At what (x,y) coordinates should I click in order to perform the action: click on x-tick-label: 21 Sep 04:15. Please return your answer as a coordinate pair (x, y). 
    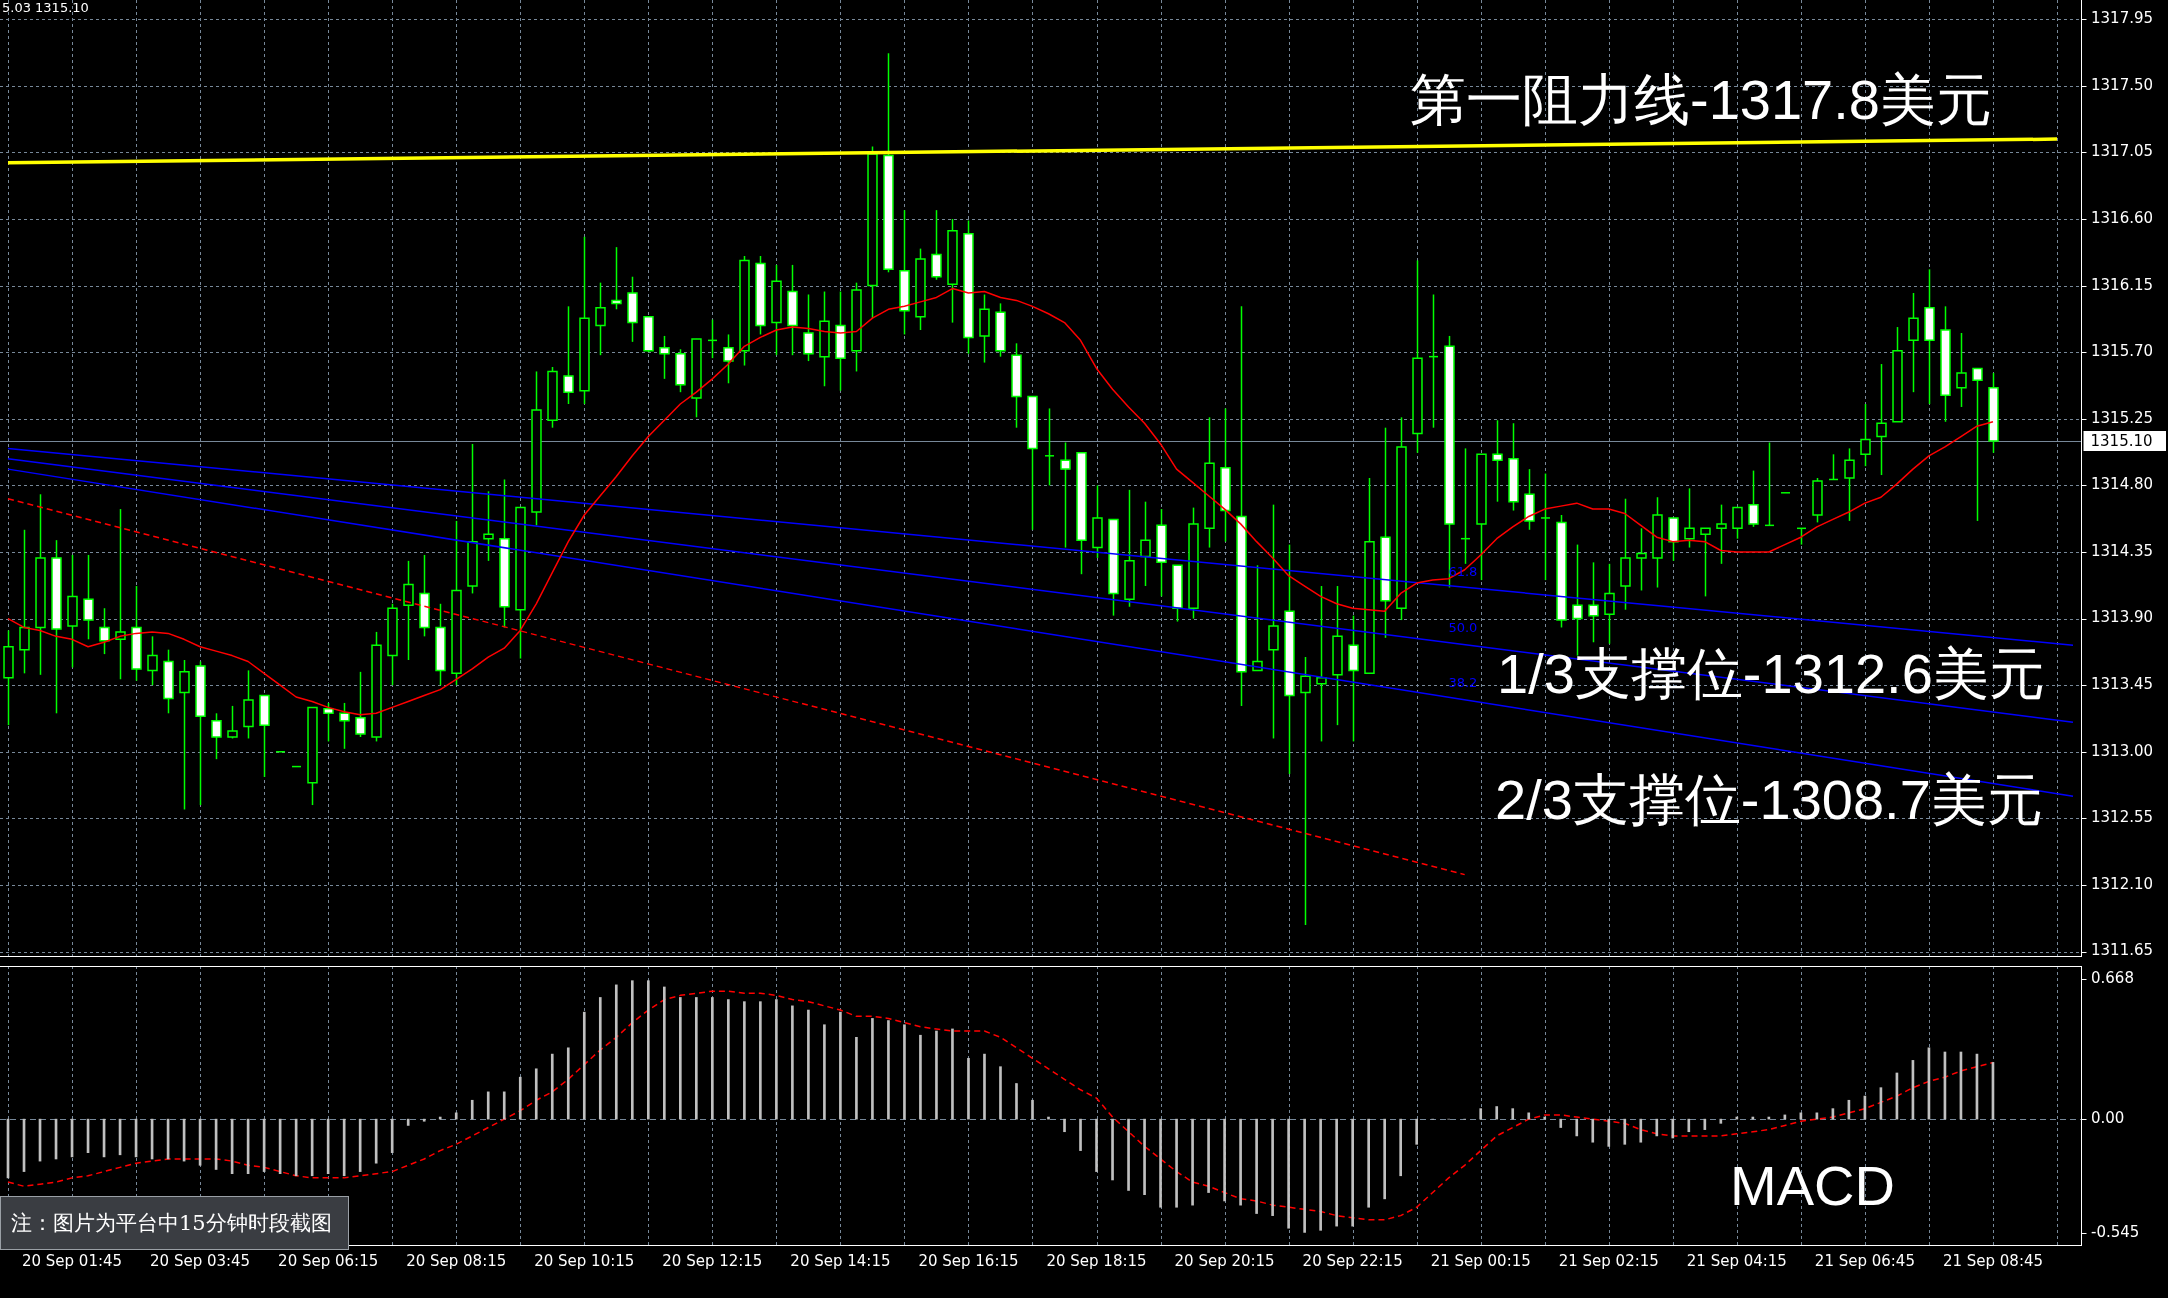
    Looking at the image, I should click on (1736, 1260).